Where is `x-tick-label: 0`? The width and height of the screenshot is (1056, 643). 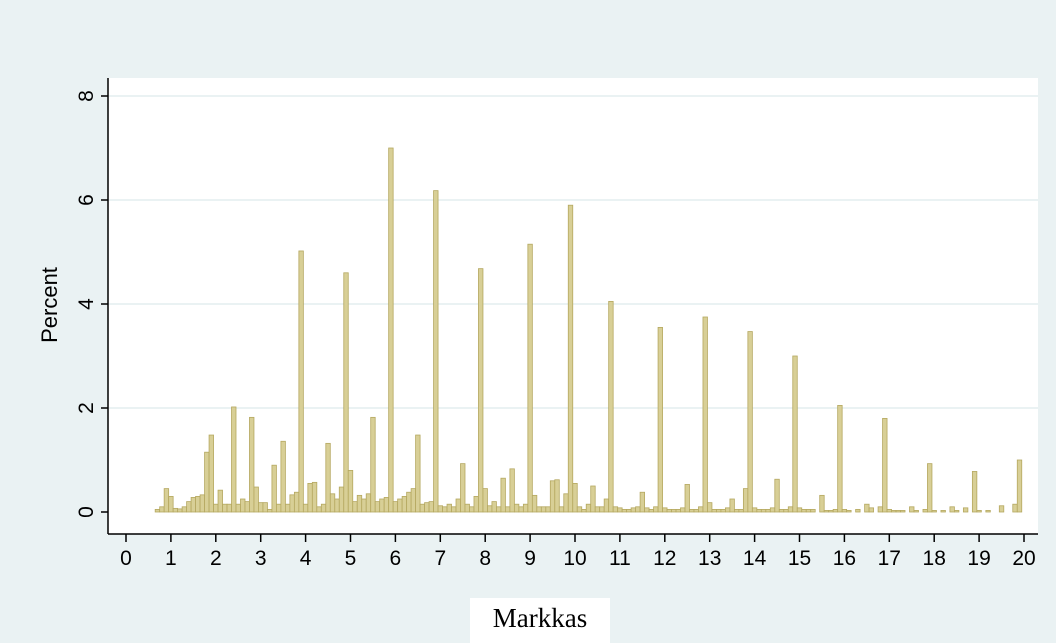
x-tick-label: 0 is located at coordinates (126, 558).